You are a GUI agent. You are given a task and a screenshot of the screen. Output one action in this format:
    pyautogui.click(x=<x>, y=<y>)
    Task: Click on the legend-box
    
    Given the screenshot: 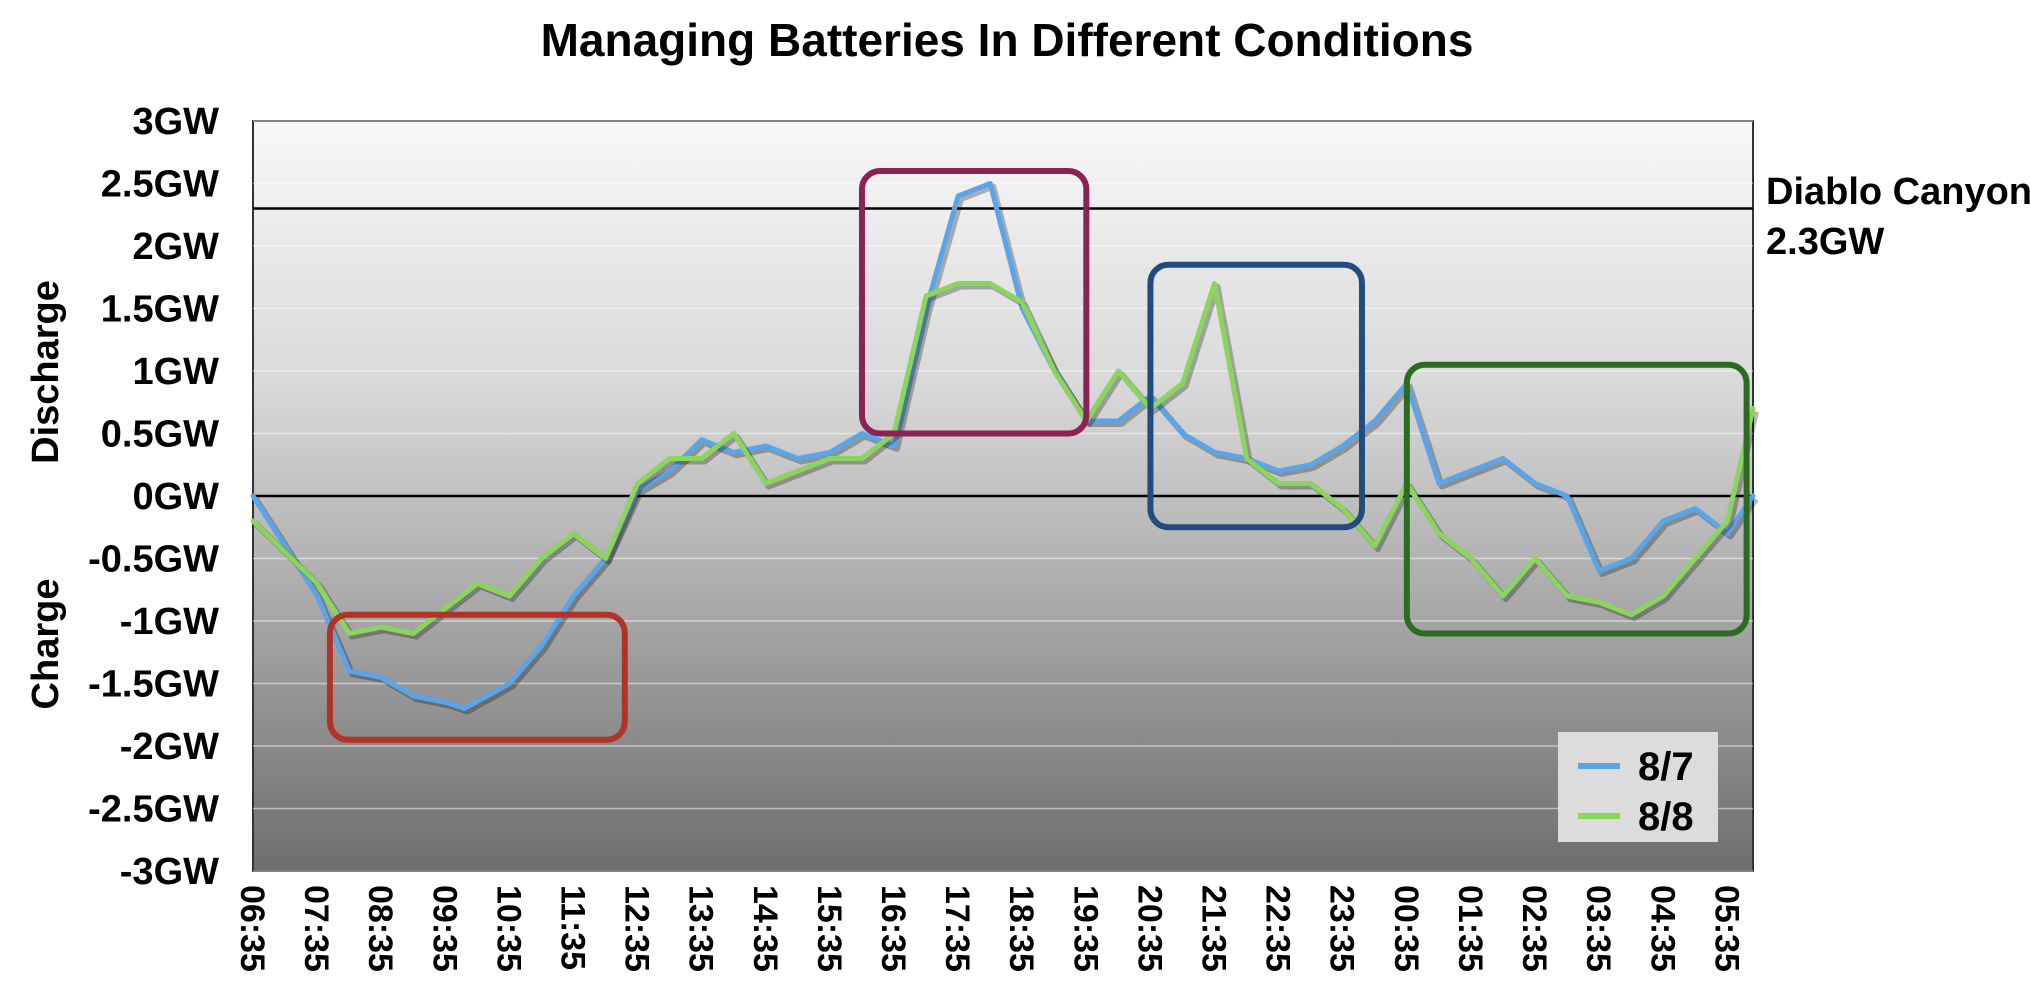 What is the action you would take?
    pyautogui.click(x=1638, y=787)
    